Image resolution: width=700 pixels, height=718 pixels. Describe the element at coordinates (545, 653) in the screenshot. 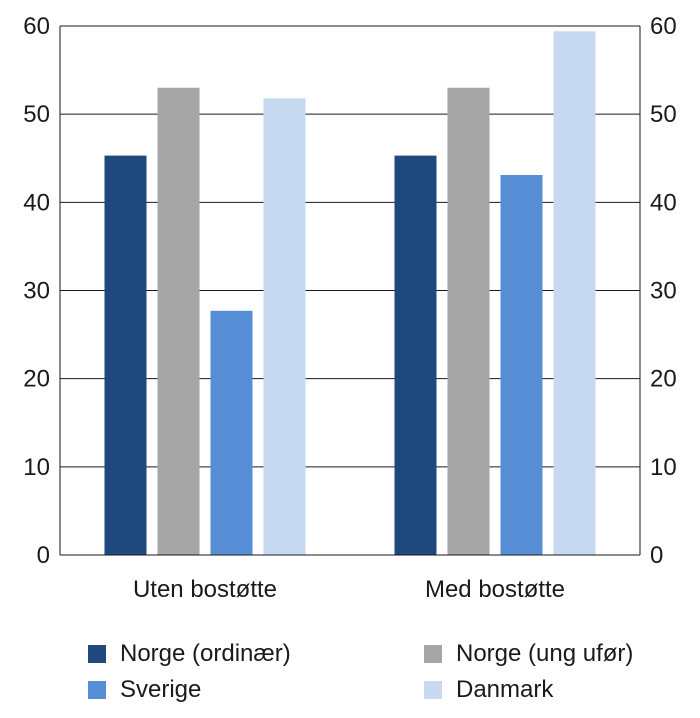

I see `legend-label: Norge (ung ufør)` at that location.